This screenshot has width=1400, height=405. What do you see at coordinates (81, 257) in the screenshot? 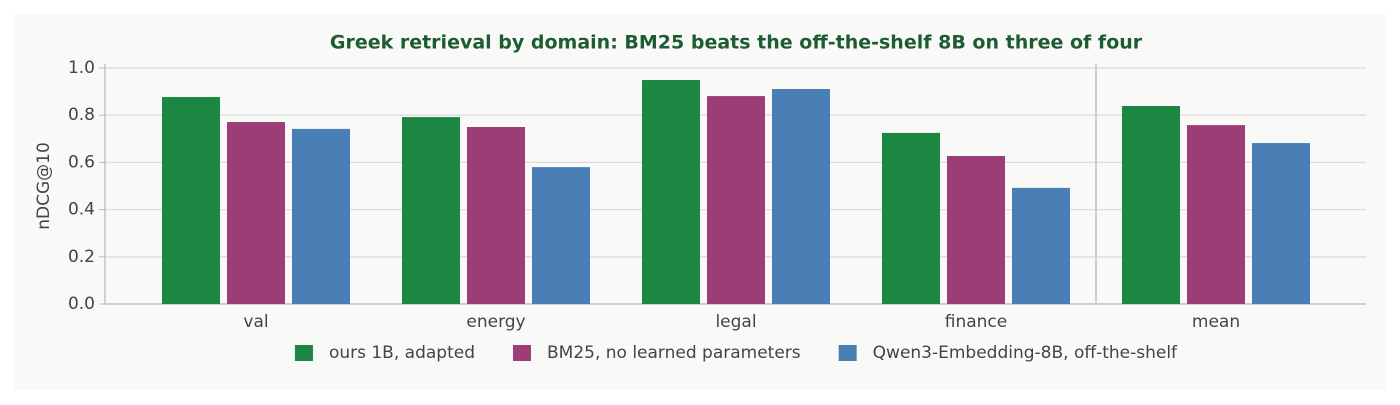
I see `y-tick-label: 0.2` at bounding box center [81, 257].